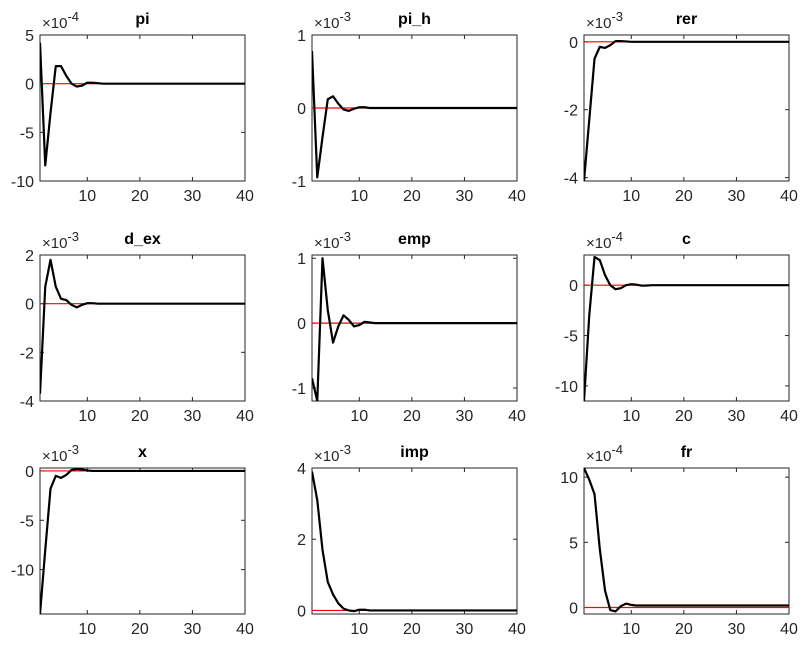 The height and width of the screenshot is (645, 801). I want to click on subplot-title: x, so click(142, 452).